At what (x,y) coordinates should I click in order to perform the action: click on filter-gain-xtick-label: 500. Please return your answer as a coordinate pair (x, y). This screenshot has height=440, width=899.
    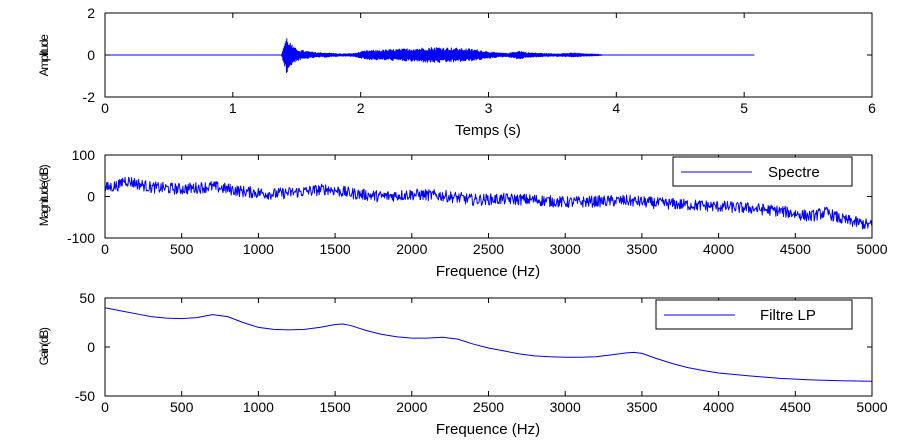
    Looking at the image, I should click on (182, 407).